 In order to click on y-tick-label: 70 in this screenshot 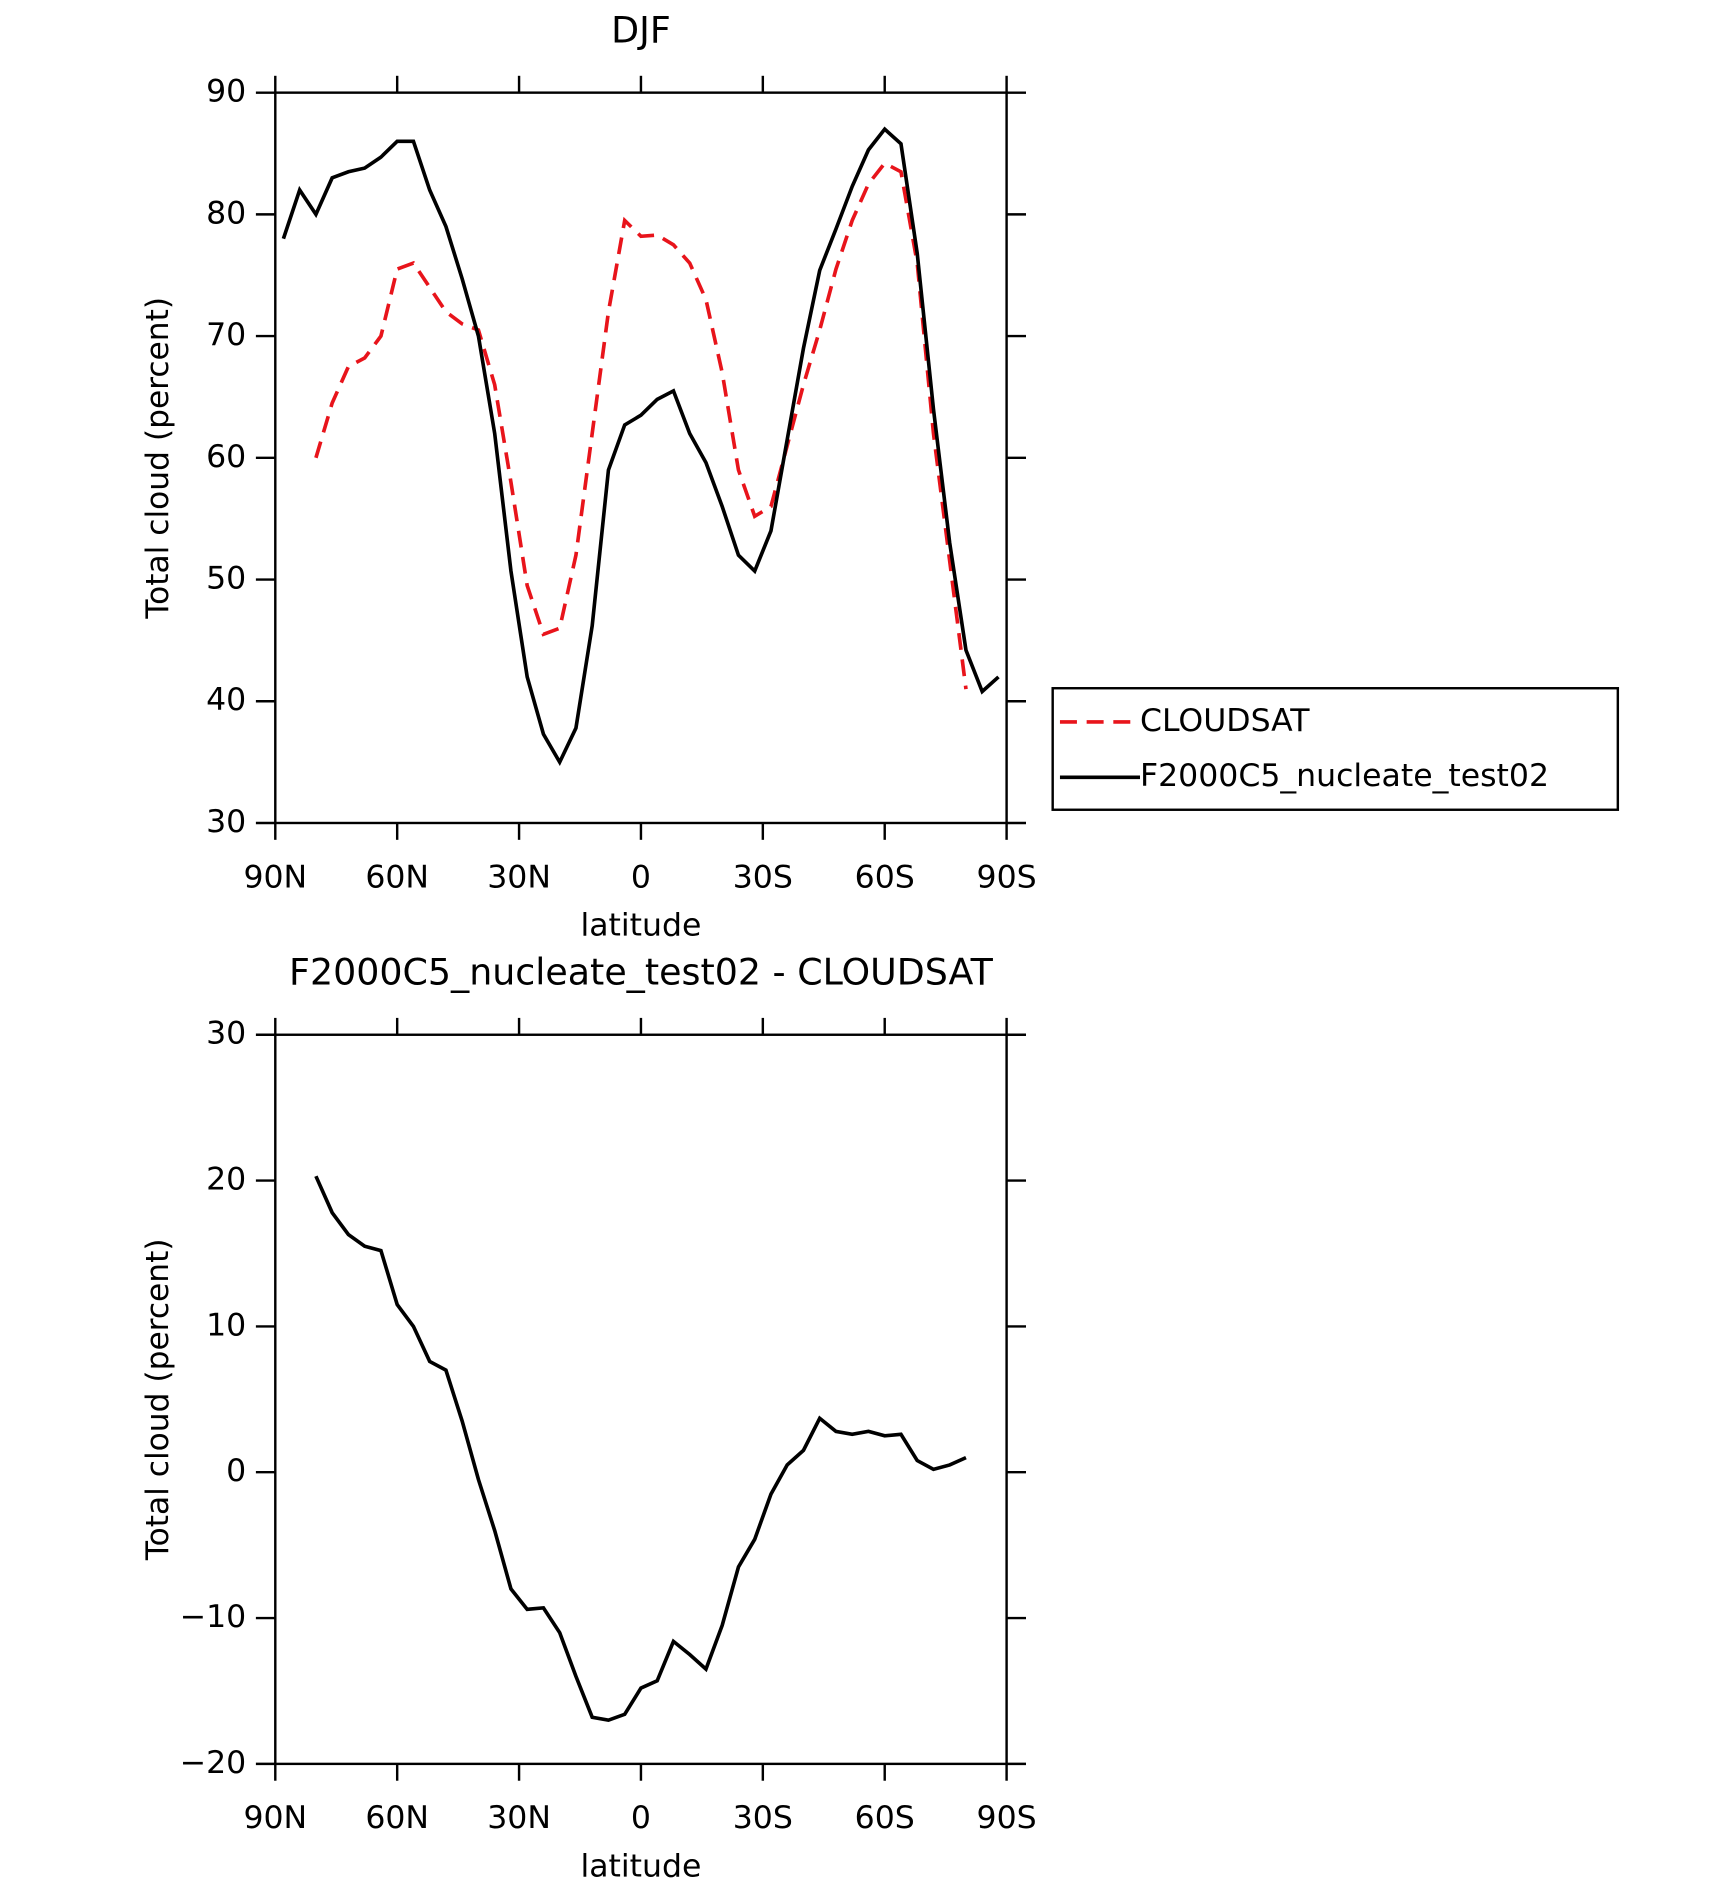, I will do `click(226, 335)`.